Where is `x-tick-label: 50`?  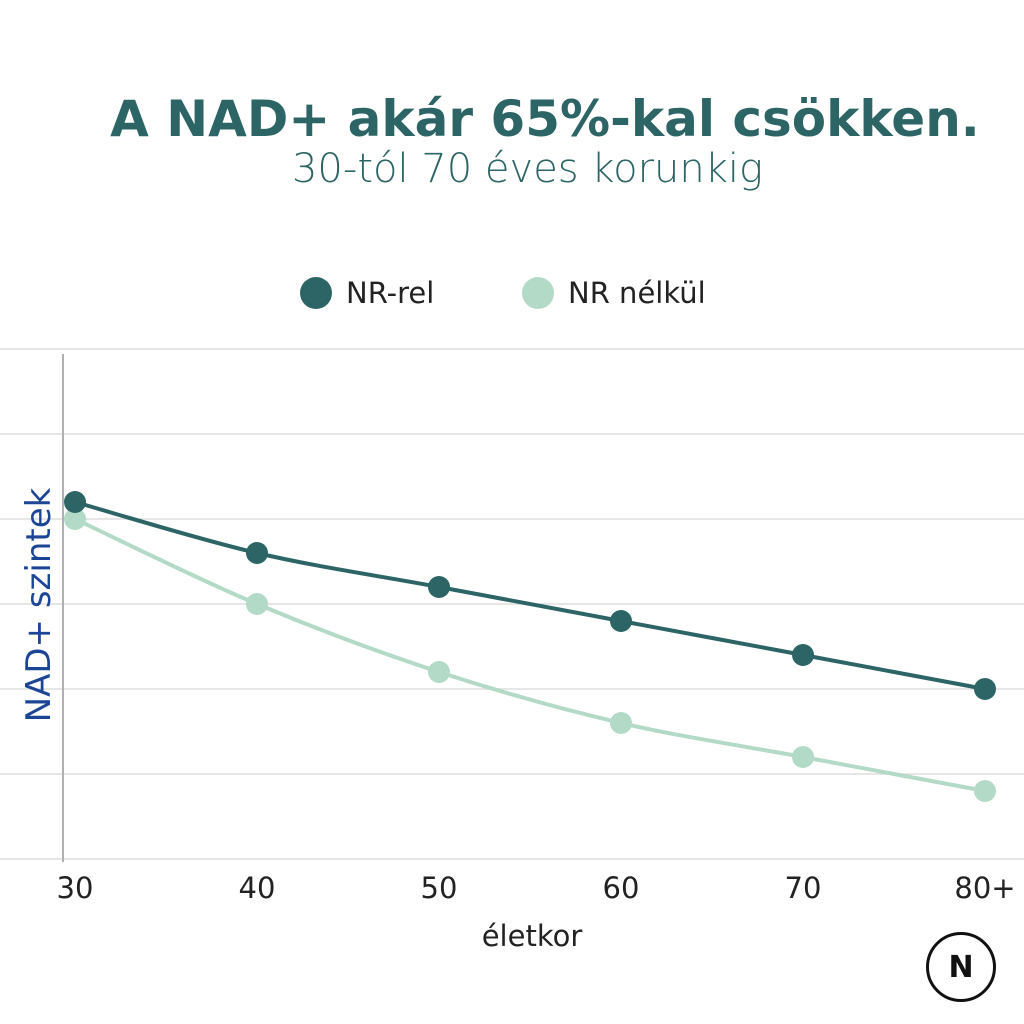 x-tick-label: 50 is located at coordinates (439, 888).